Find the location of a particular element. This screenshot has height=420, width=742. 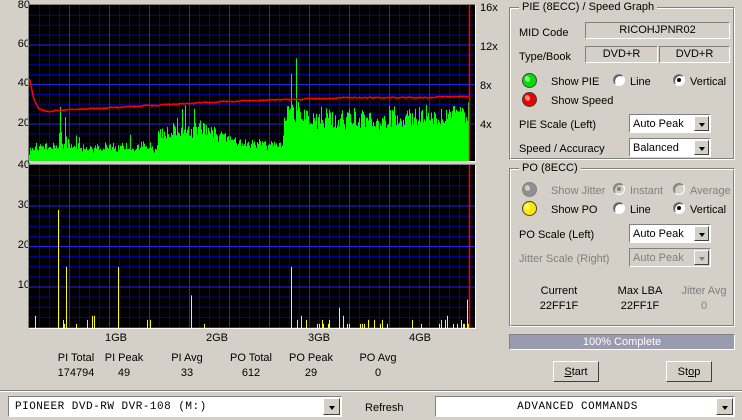

po-vertical-label: Vertical is located at coordinates (708, 210).